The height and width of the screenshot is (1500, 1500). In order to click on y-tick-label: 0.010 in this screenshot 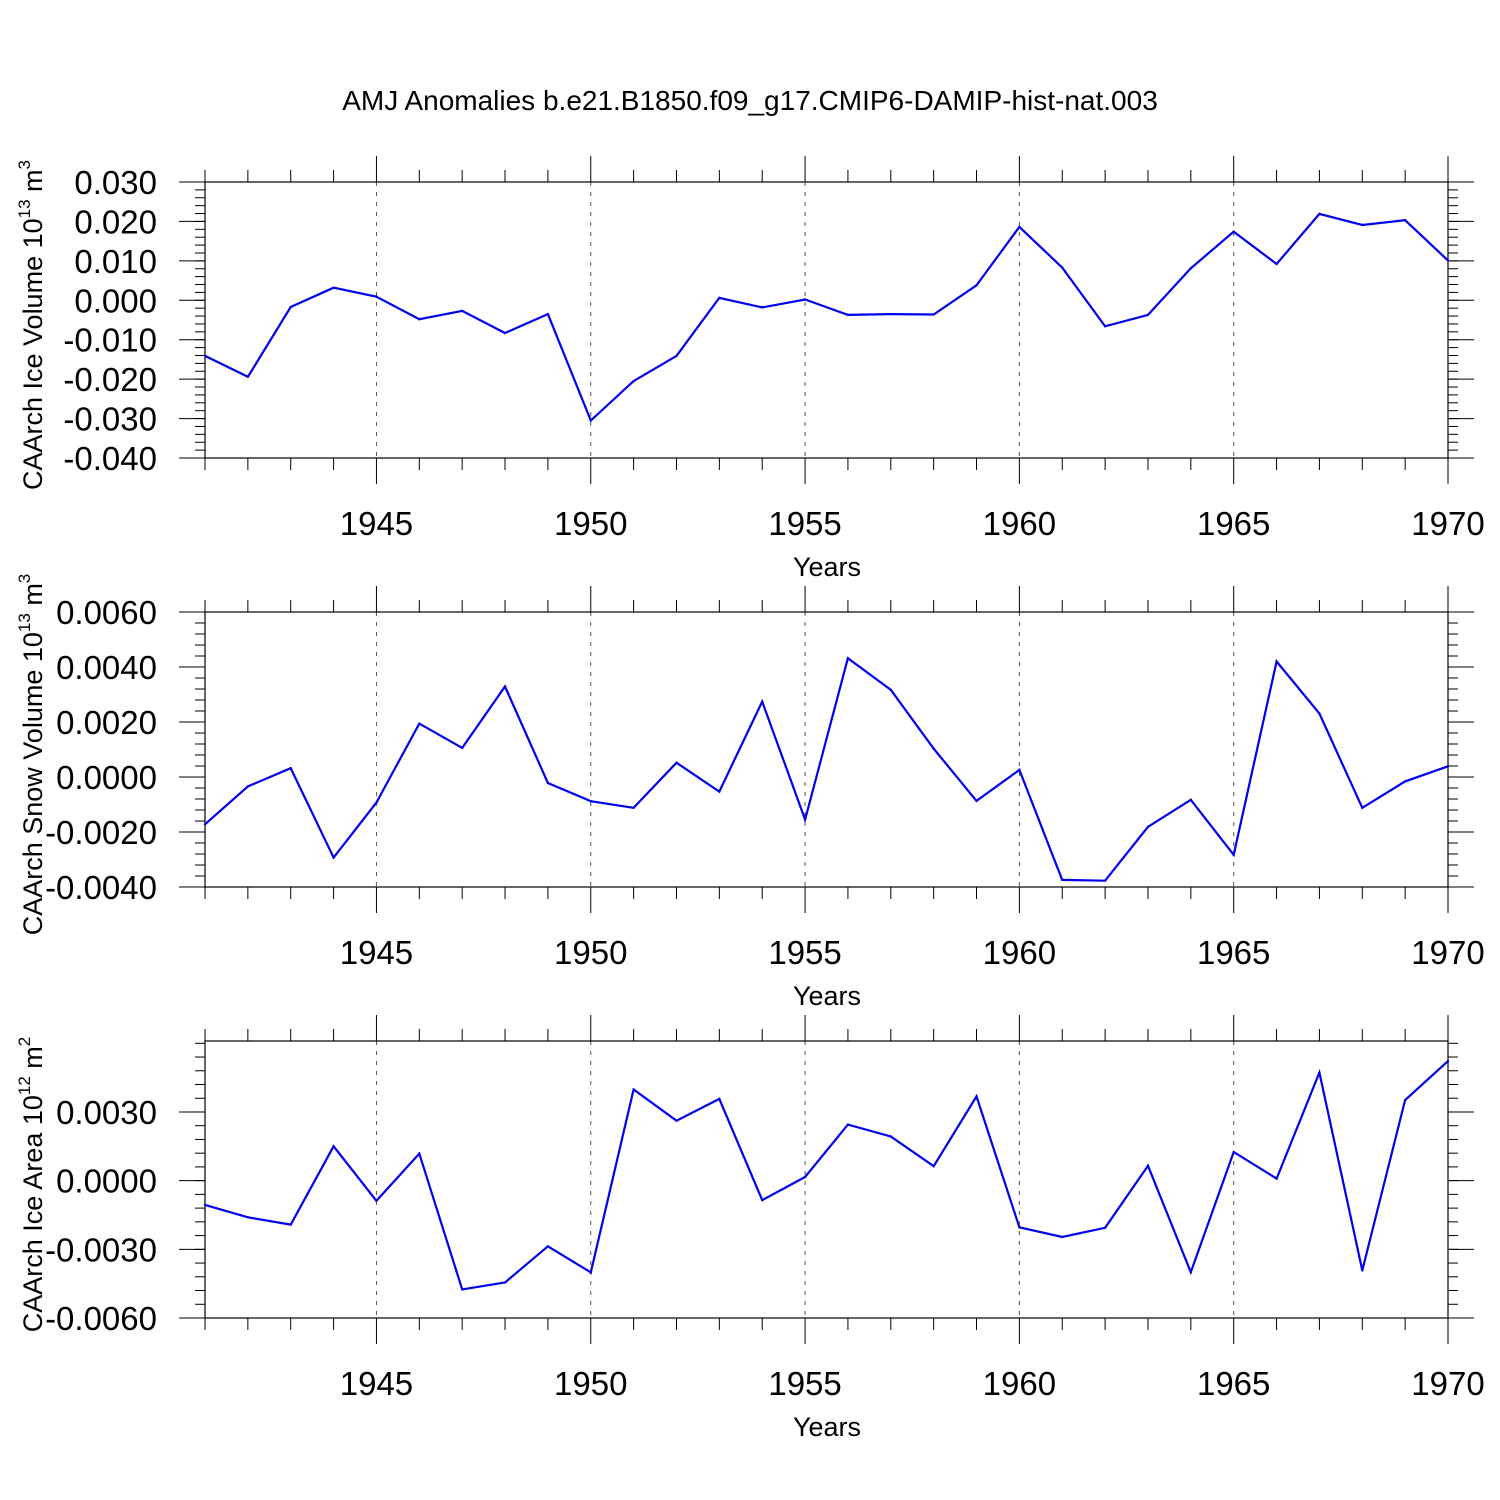, I will do `click(115, 261)`.